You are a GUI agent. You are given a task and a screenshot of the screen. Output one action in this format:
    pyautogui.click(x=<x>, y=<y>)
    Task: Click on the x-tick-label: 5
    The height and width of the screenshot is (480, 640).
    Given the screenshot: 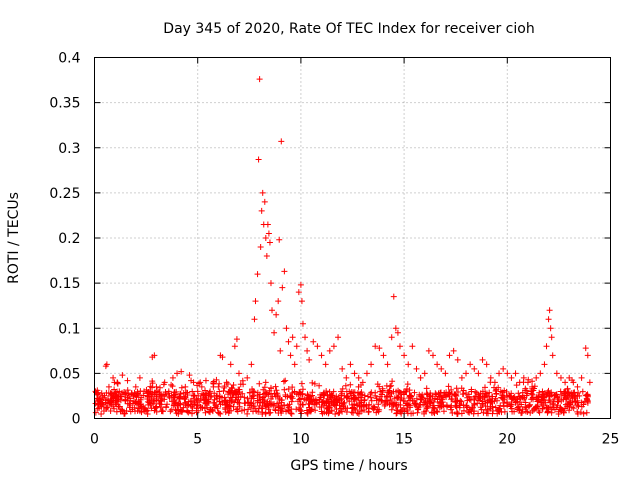 What is the action you would take?
    pyautogui.click(x=197, y=440)
    